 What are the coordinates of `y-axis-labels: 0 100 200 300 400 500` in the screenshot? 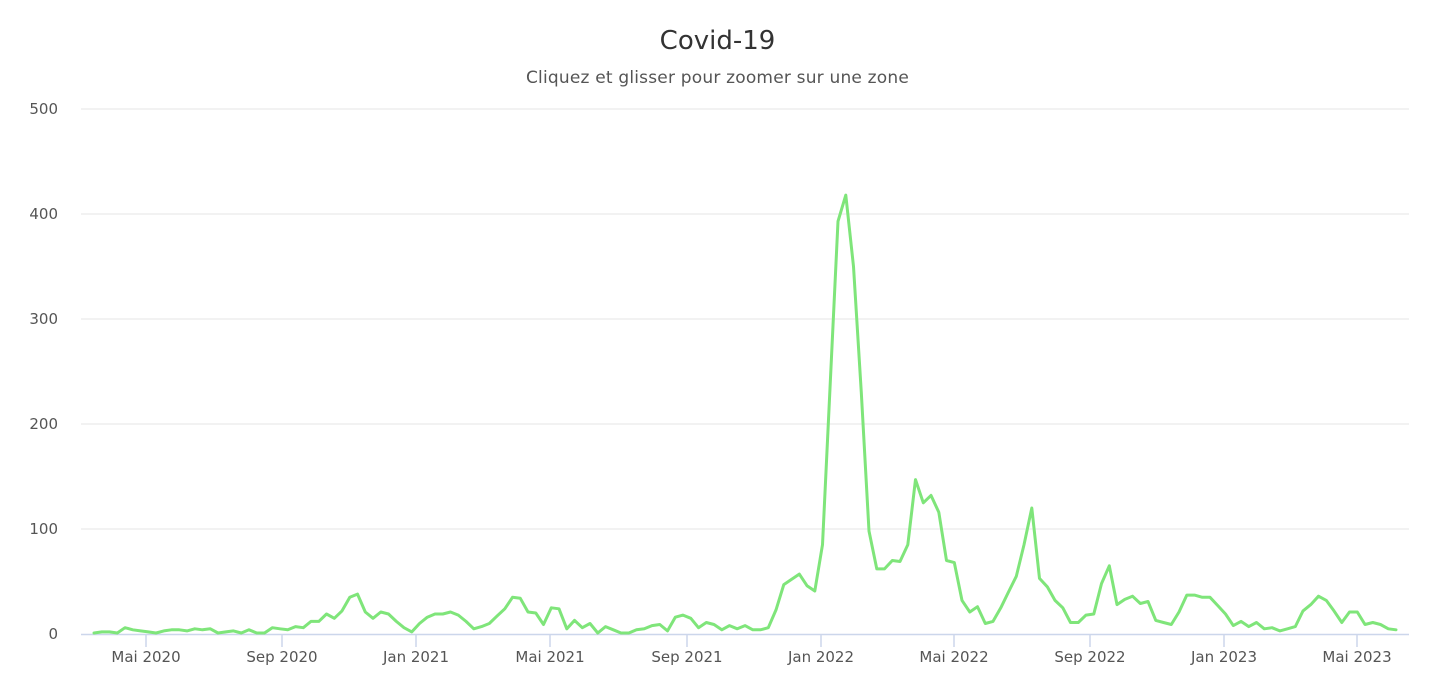 It's located at (43, 371).